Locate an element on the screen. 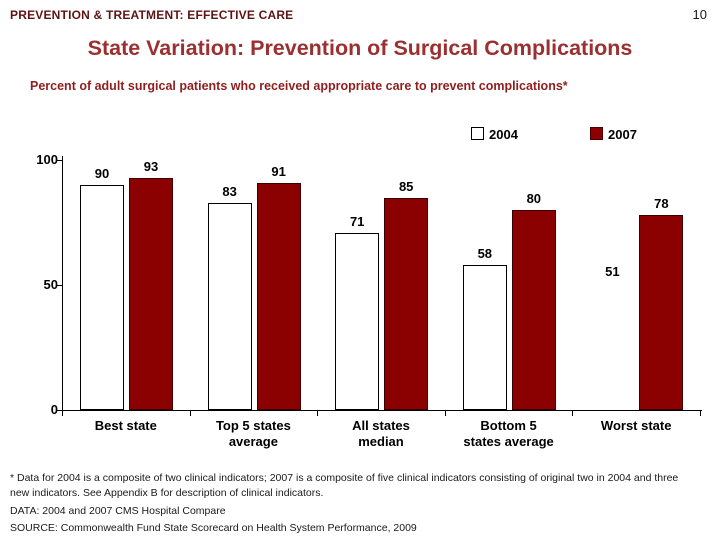 The height and width of the screenshot is (540, 720). footnote-data: DATA: 2004 and 2007 CMS Hospital Compare is located at coordinates (118, 511).